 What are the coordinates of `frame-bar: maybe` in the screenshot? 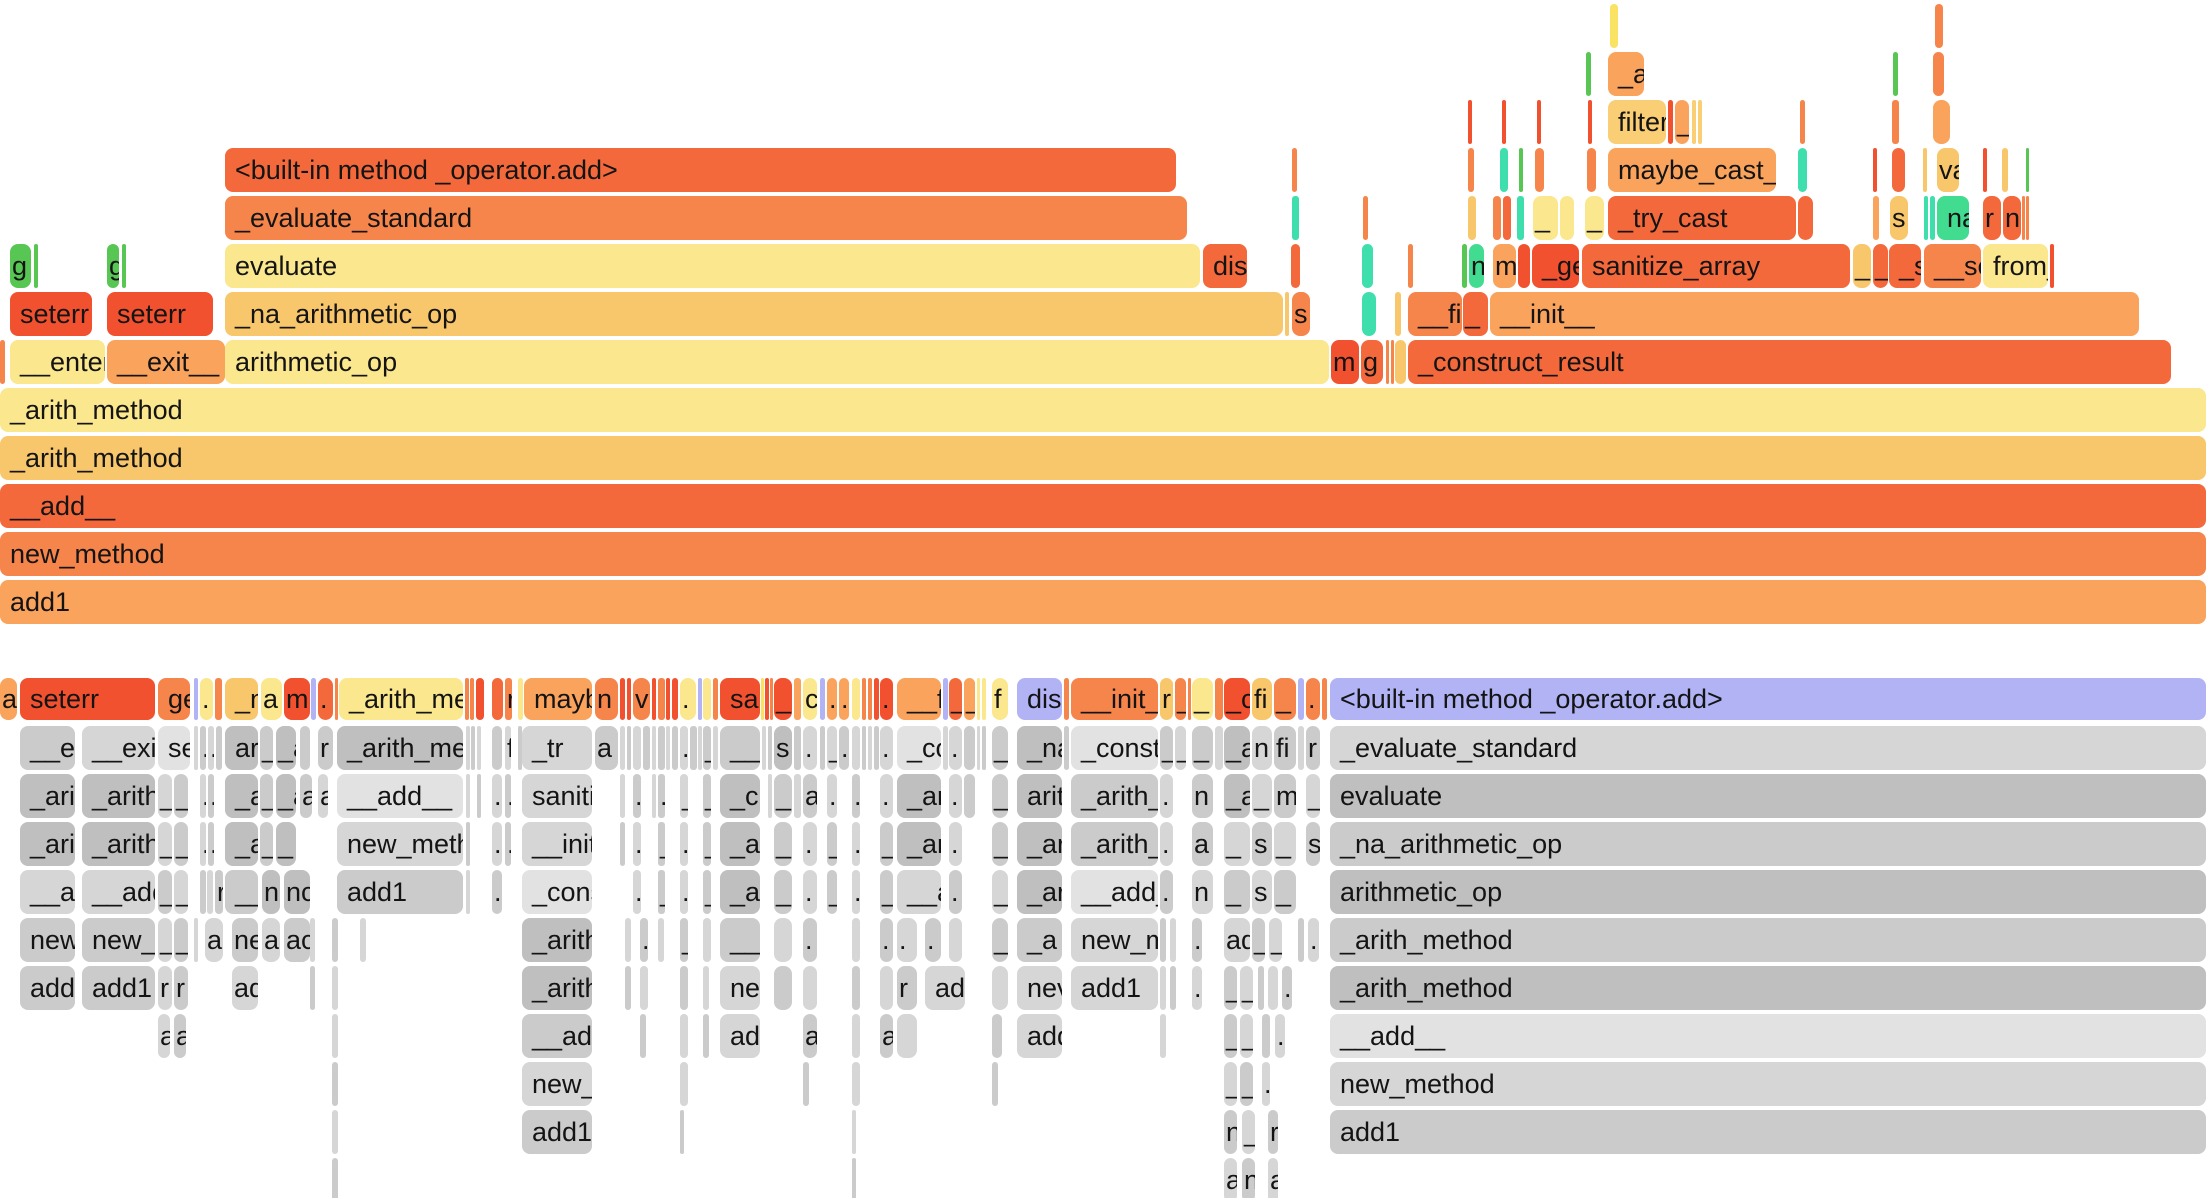 It's located at (558, 699).